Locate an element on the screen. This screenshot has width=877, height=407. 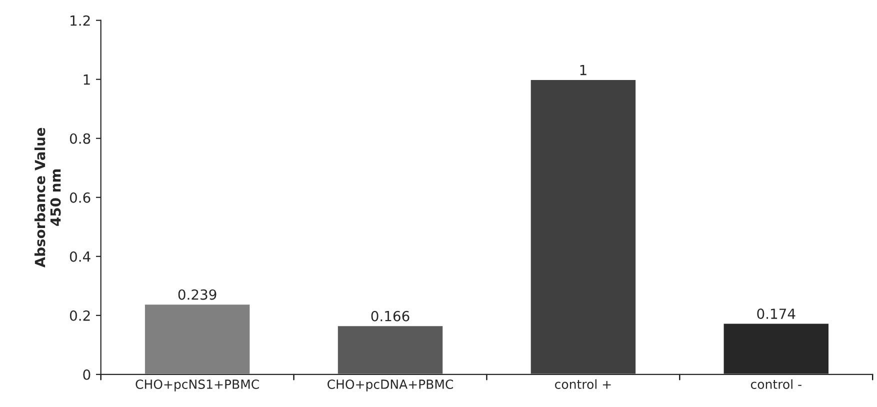
data-label: 0.166 is located at coordinates (390, 316).